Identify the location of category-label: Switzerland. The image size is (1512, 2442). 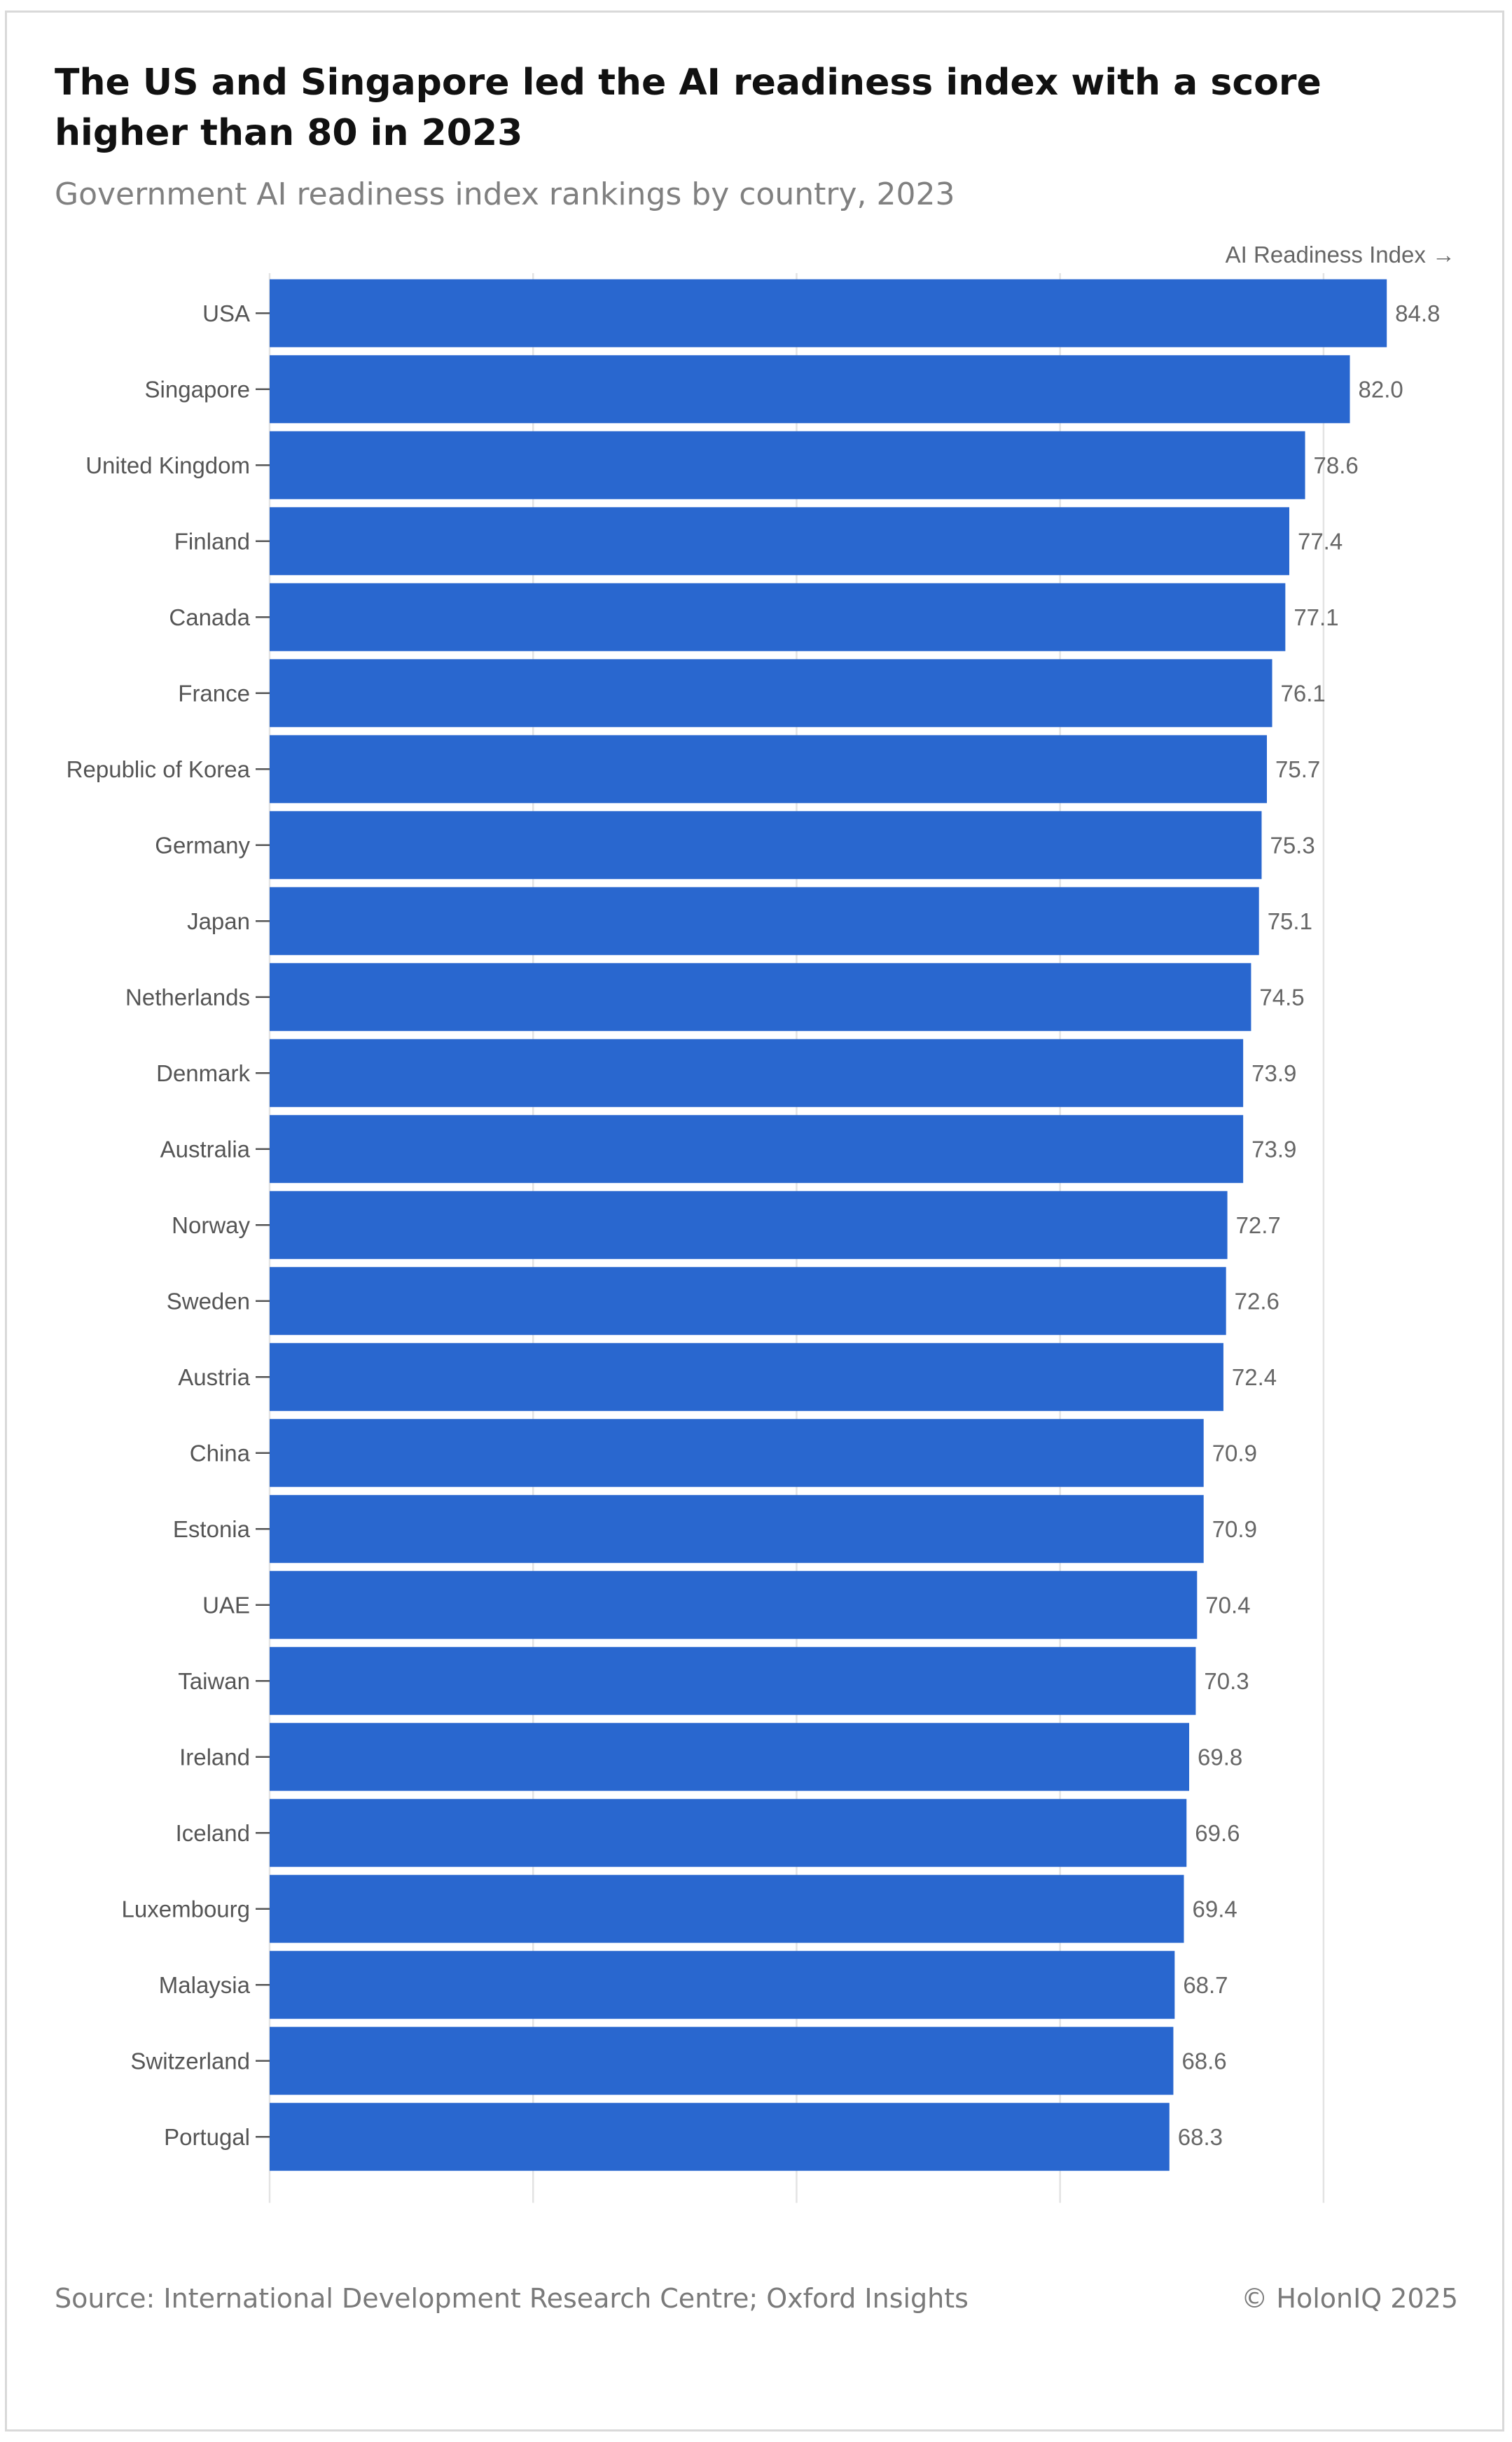
(190, 2061).